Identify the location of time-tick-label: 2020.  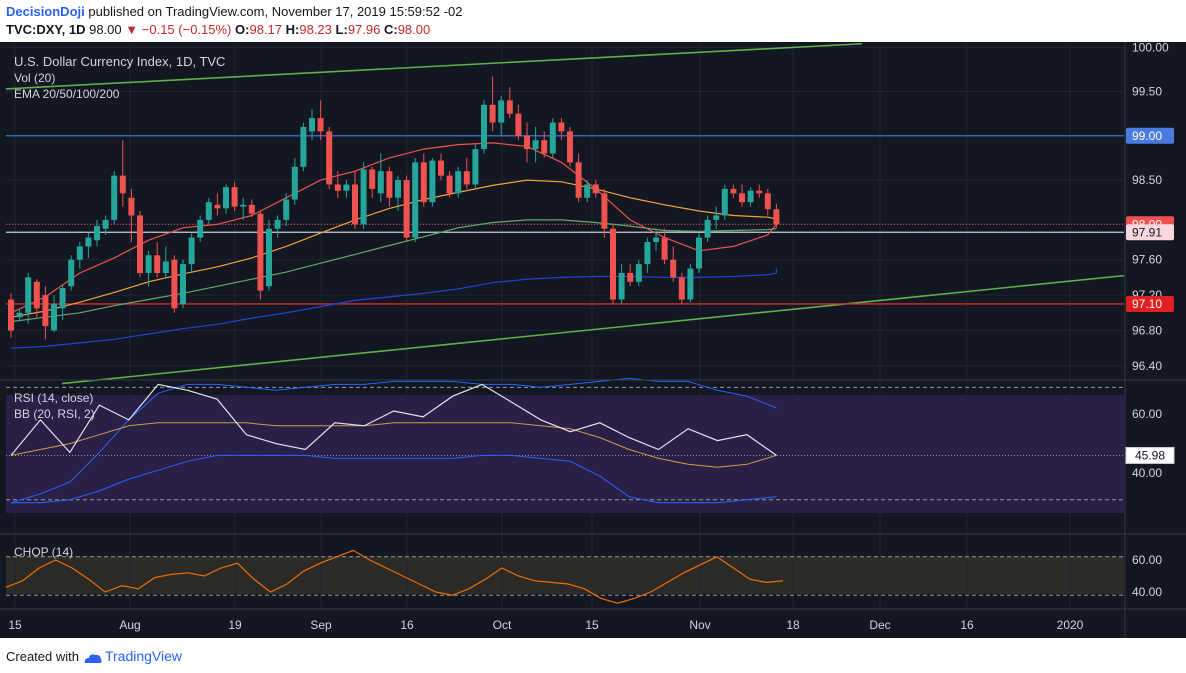
(1070, 625).